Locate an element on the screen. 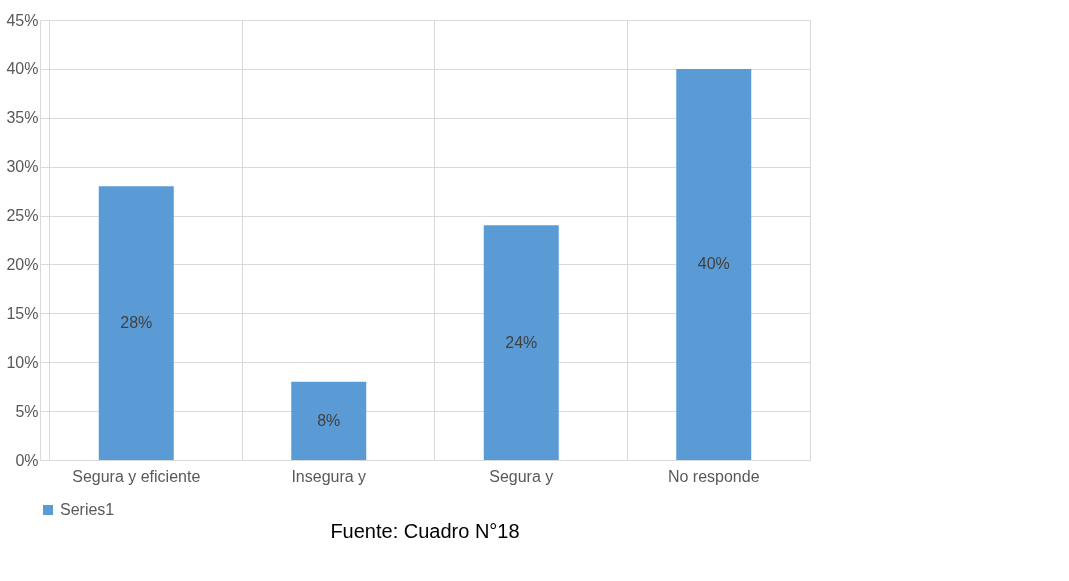 The height and width of the screenshot is (581, 1069). text: 24% is located at coordinates (521, 342).